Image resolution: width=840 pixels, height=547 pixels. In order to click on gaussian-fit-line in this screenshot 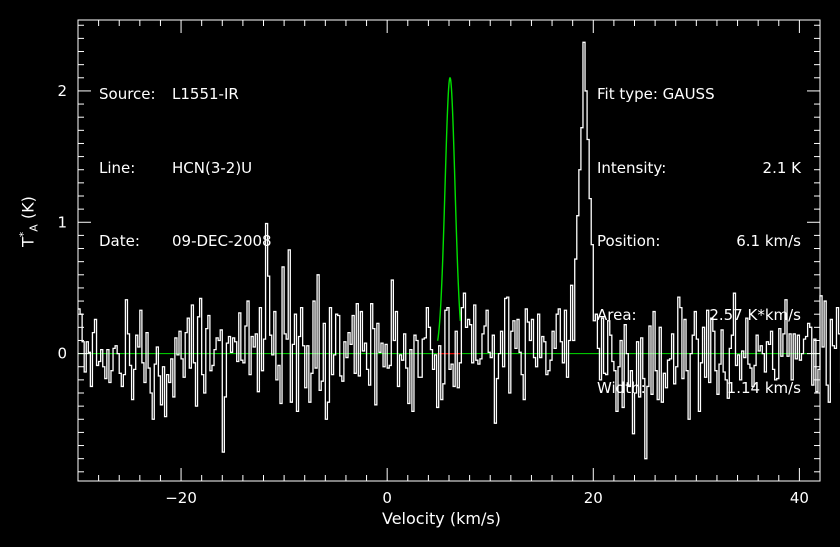, I will do `click(449, 209)`.